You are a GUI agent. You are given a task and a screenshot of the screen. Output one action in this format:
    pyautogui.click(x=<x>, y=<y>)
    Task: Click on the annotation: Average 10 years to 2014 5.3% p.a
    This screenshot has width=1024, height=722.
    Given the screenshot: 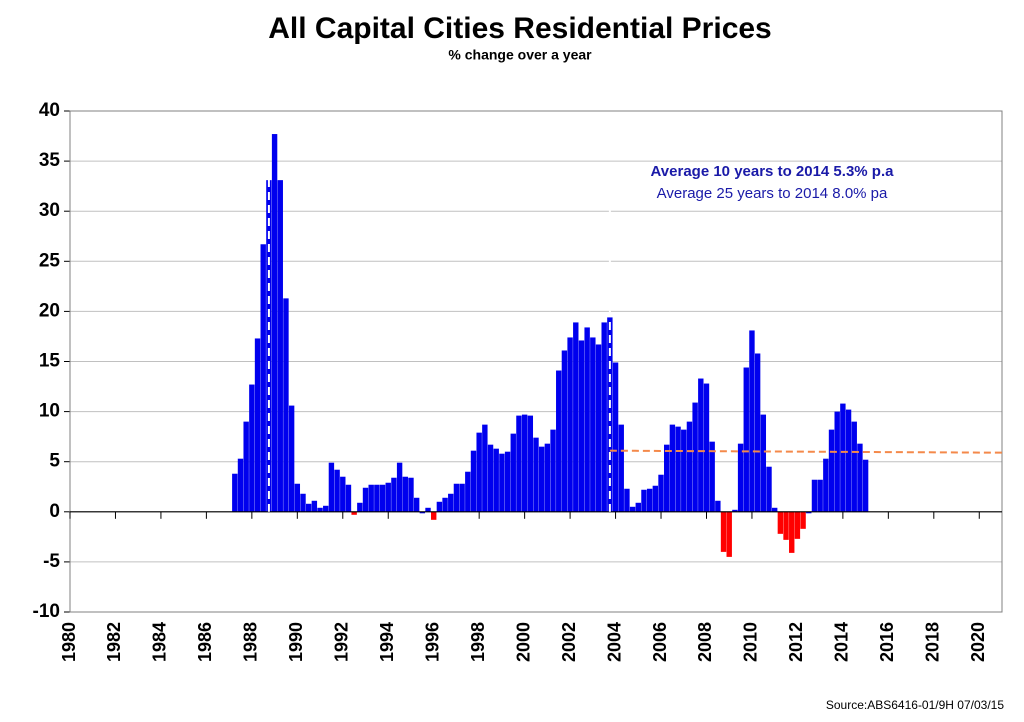 What is the action you would take?
    pyautogui.click(x=773, y=171)
    